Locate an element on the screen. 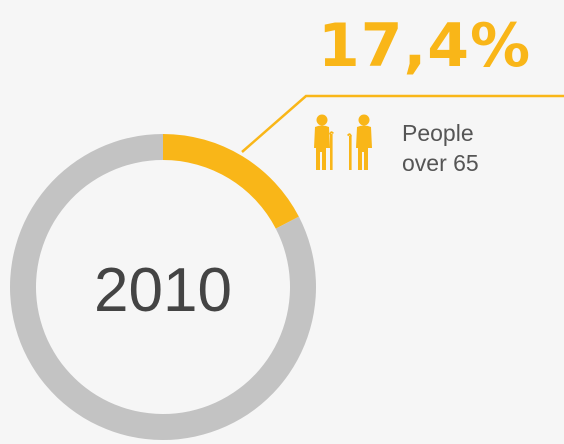 The image size is (564, 444). slice-category-line-1: People is located at coordinates (438, 133).